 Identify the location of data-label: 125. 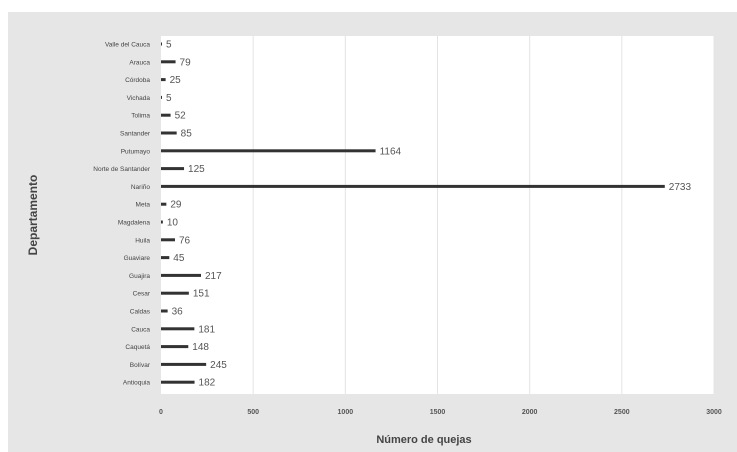
(196, 169).